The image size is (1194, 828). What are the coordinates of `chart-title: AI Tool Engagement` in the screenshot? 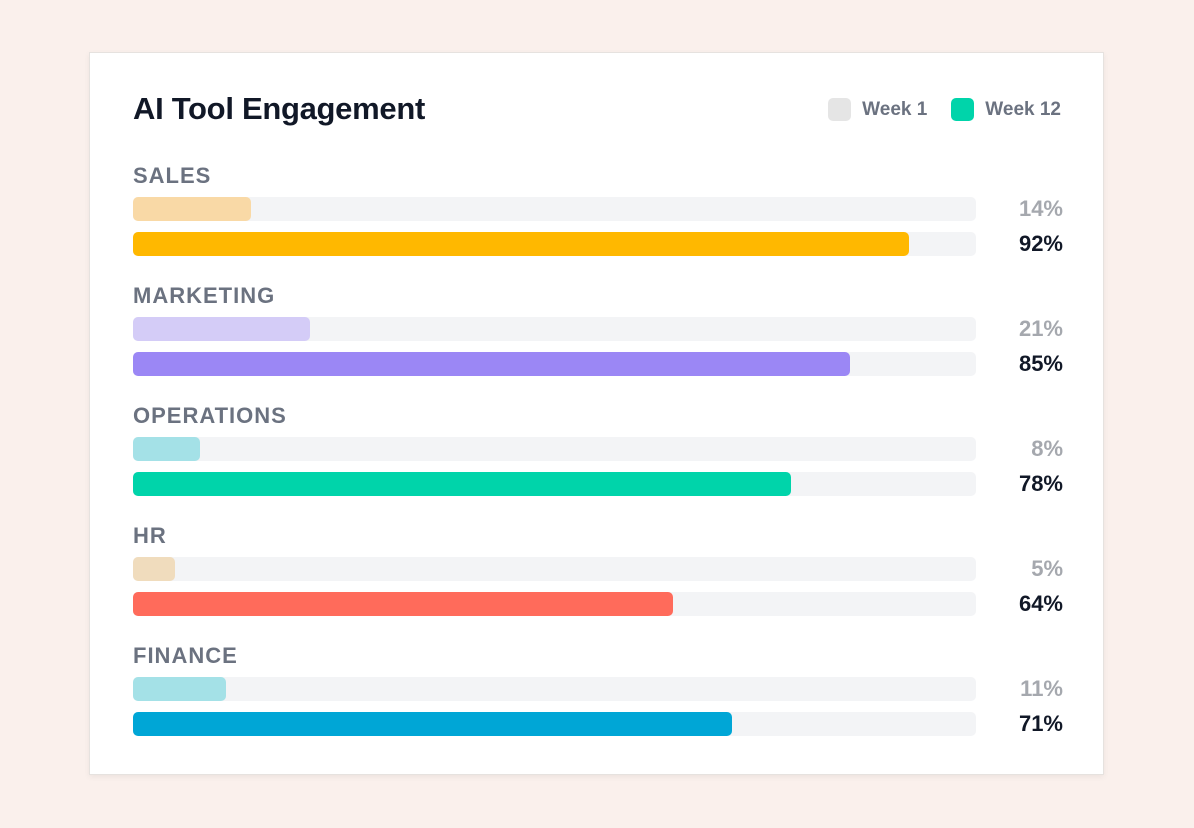 It's located at (279, 108).